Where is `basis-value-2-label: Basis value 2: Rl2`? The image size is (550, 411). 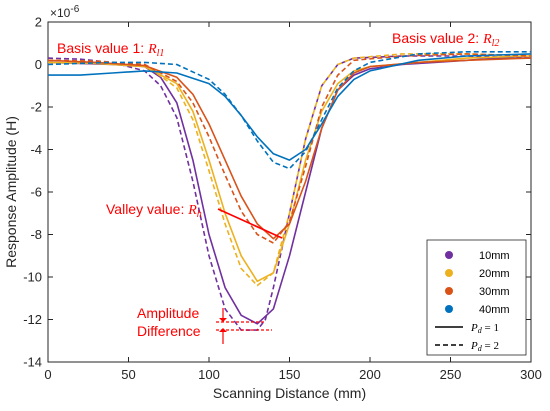
basis-value-2-label: Basis value 2: Rl2 is located at coordinates (445, 39).